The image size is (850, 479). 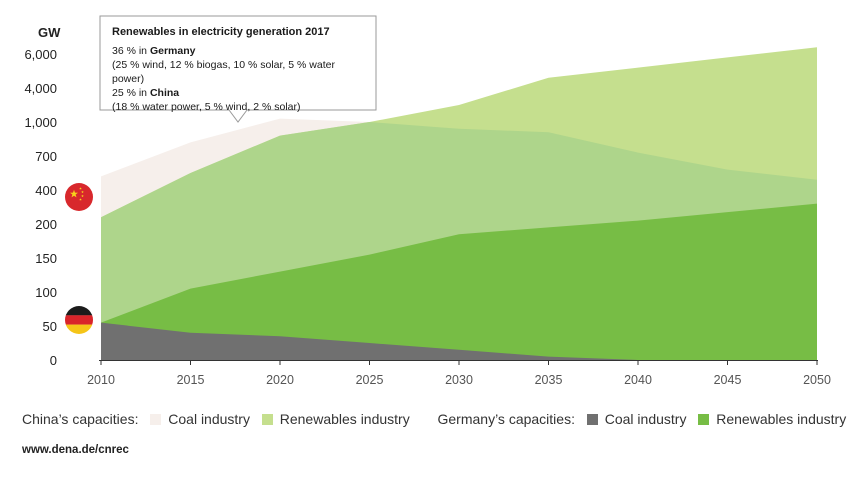 I want to click on area-germany-coal, so click(x=459, y=341).